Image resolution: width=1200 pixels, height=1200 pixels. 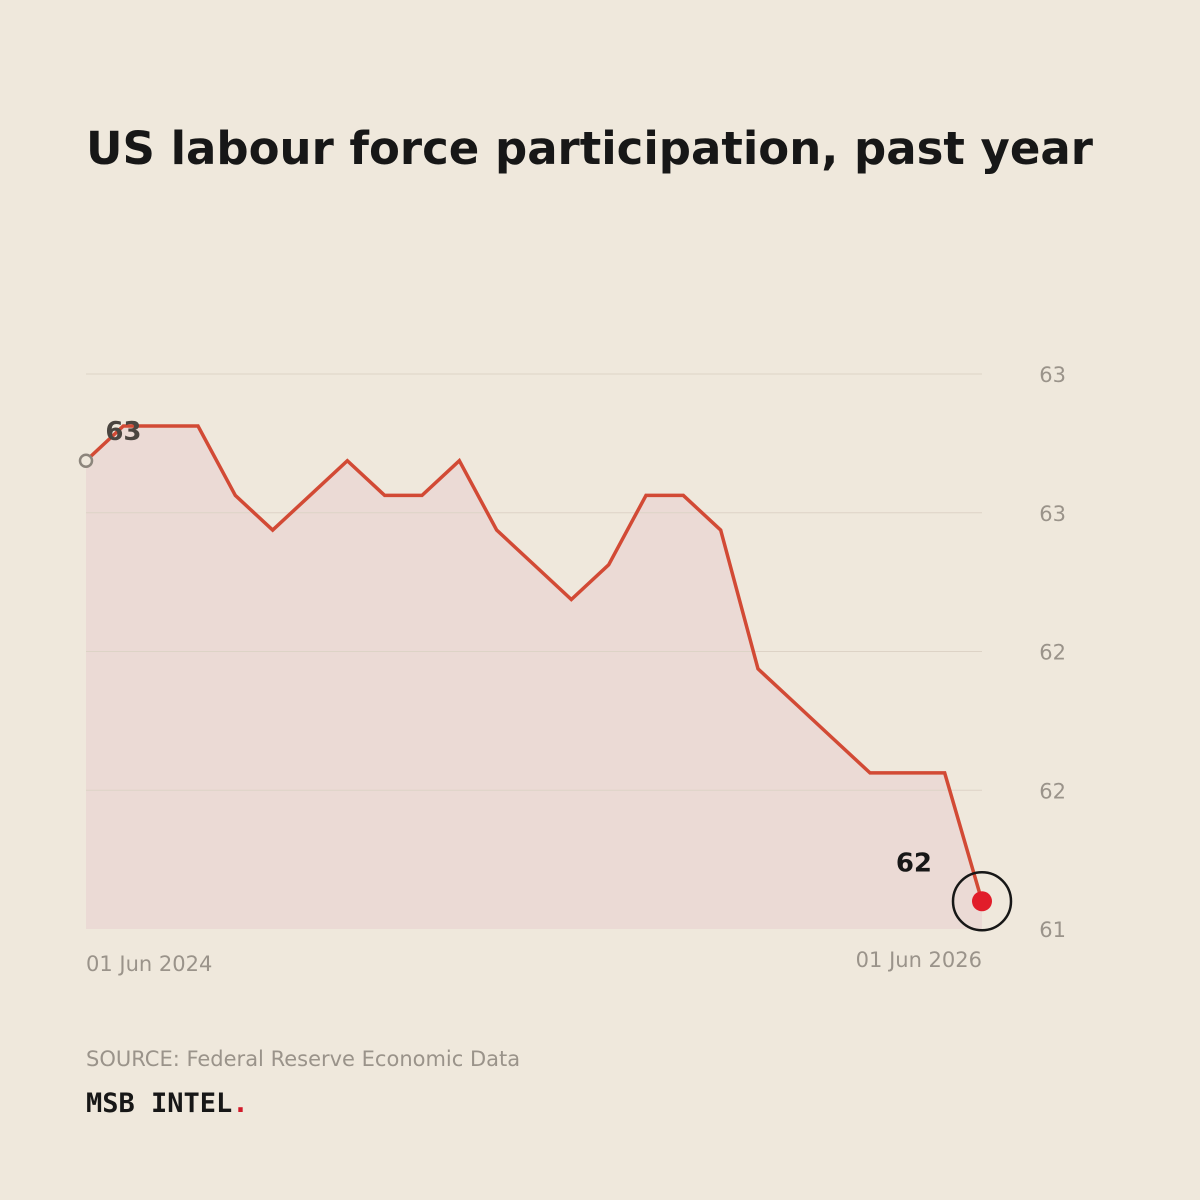 I want to click on x-tick-label-end: 01 Jun 2026, so click(x=919, y=960).